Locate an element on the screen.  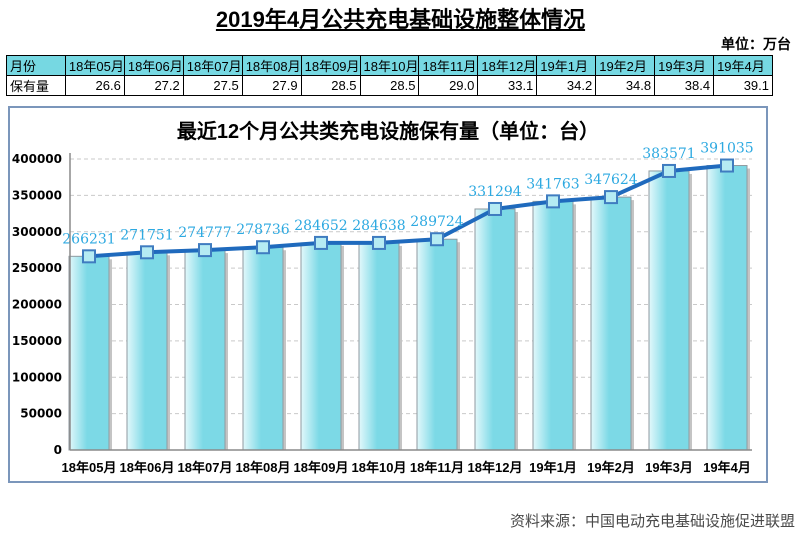
source-note: 资料来源：中国电动充电基础设施促进联盟 is located at coordinates (652, 521).